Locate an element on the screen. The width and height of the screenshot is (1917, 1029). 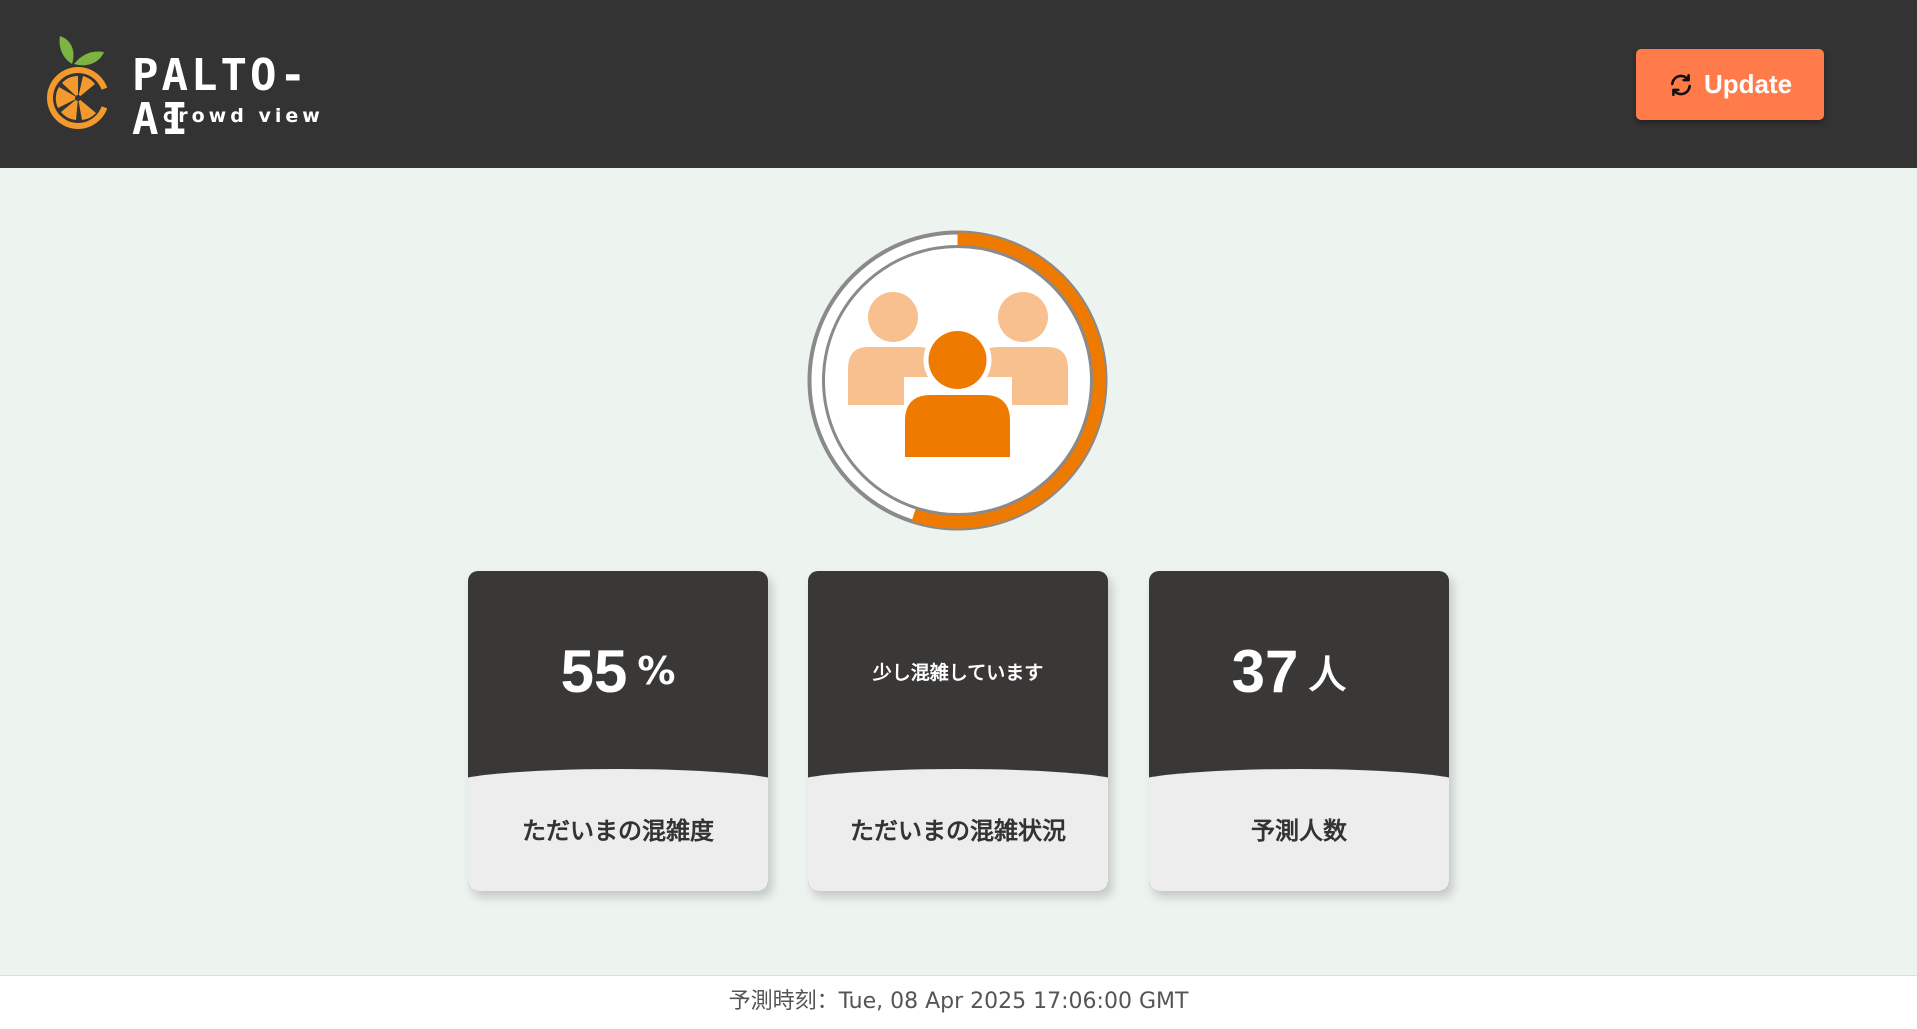
crowd-gauge is located at coordinates (957, 380).